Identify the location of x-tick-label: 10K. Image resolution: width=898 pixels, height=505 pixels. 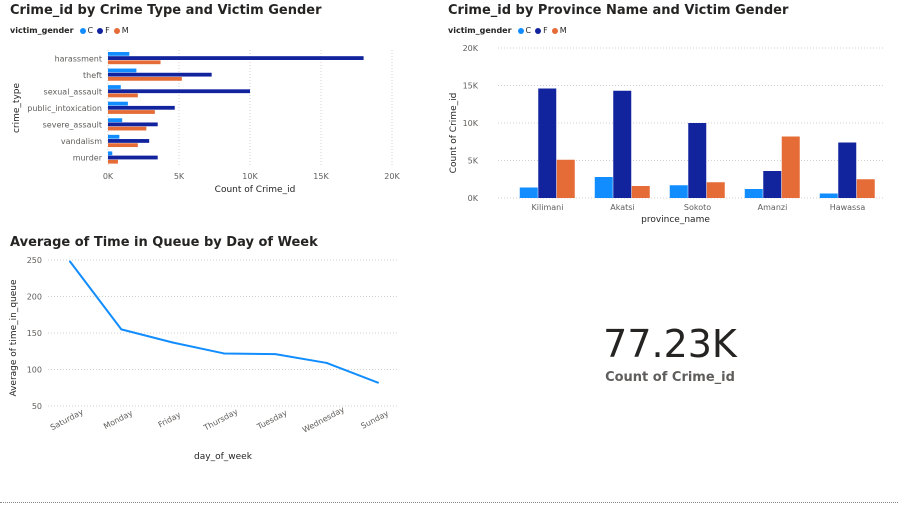
(250, 176).